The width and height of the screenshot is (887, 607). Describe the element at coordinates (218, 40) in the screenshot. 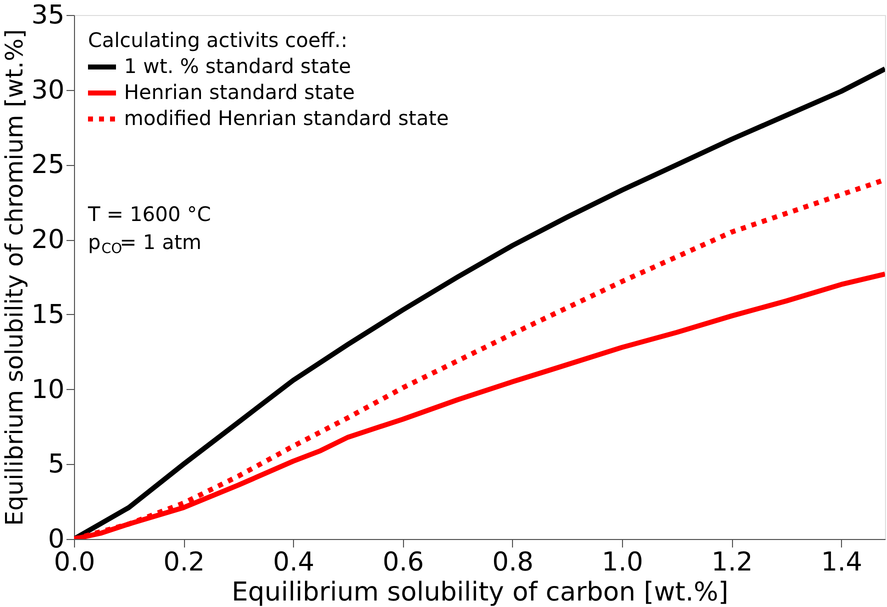

I see `legend-title: Calculating activits coeff.:` at that location.